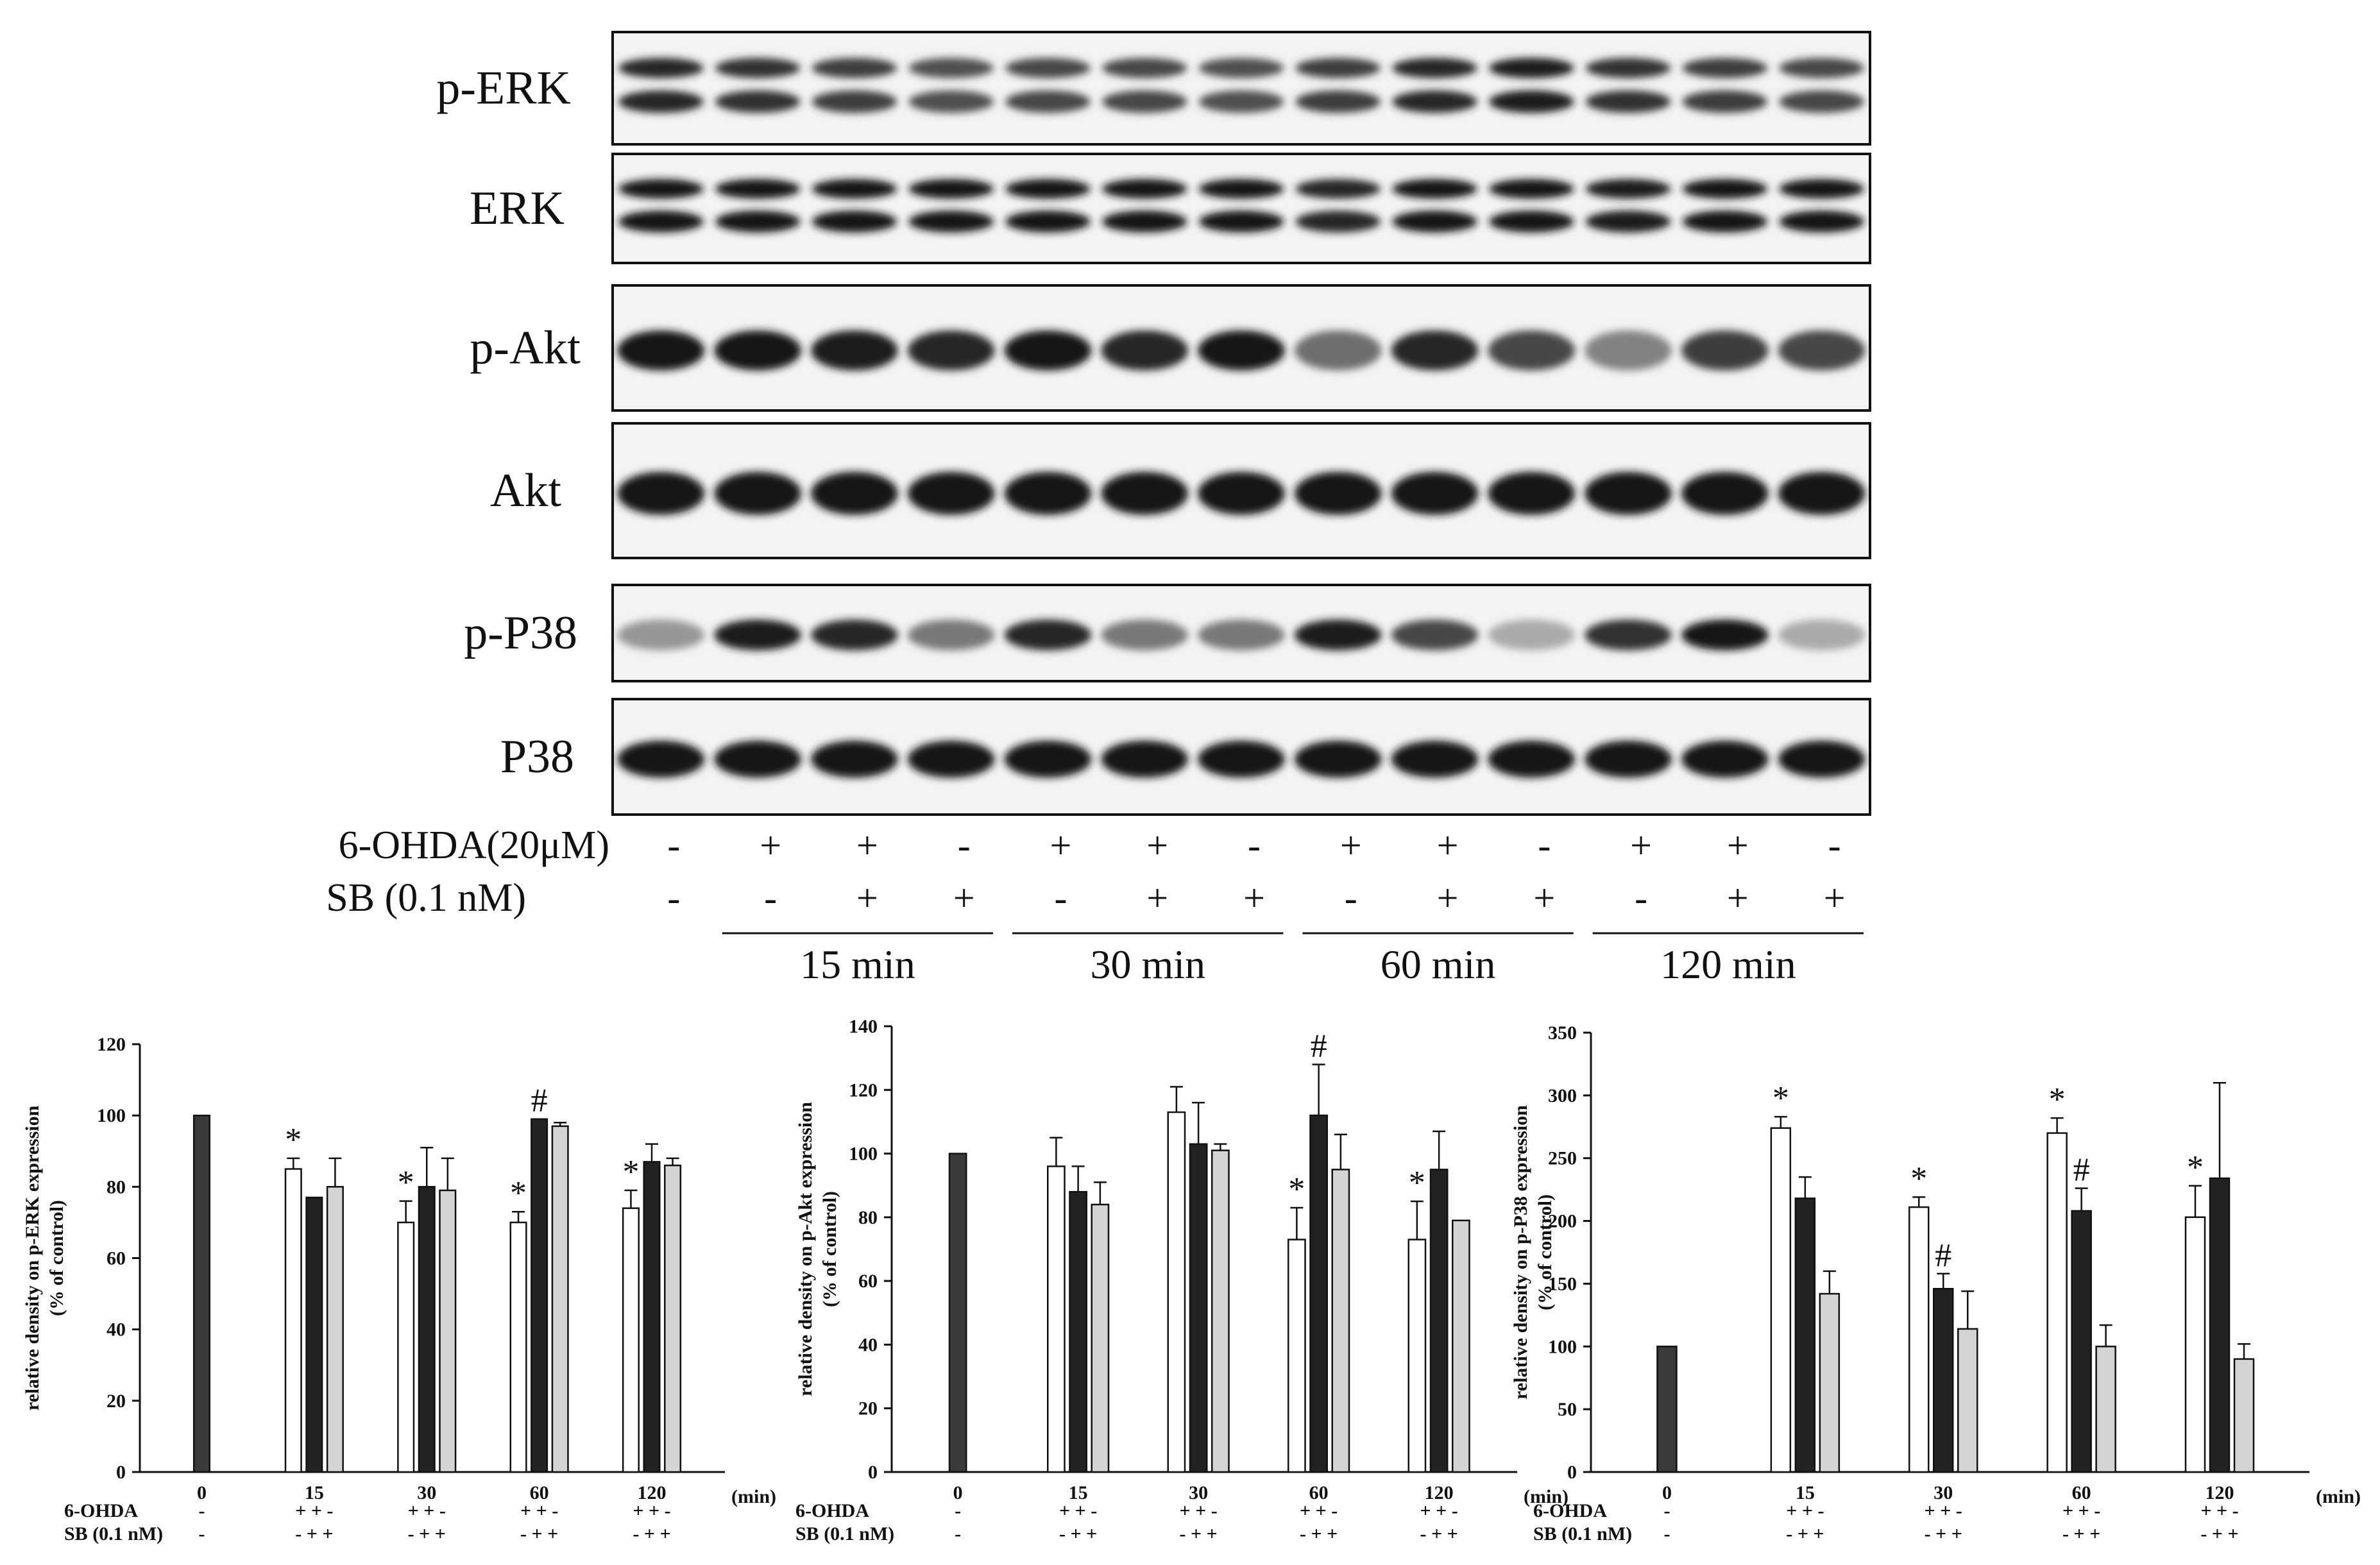 The height and width of the screenshot is (1565, 2380). What do you see at coordinates (2081, 1493) in the screenshot?
I see `x-tick-label: 60` at bounding box center [2081, 1493].